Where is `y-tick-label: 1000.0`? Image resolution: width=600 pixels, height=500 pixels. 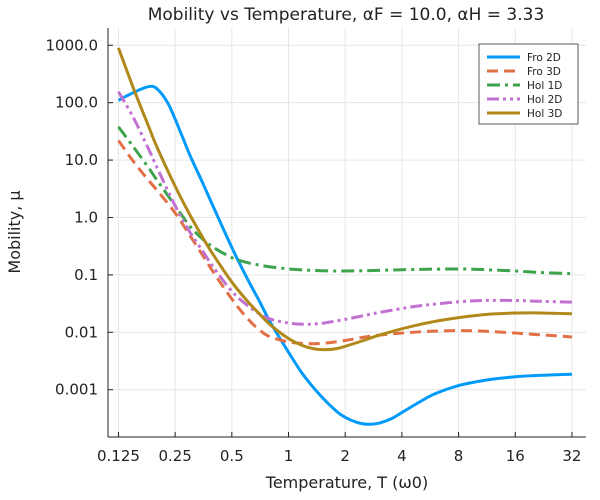 y-tick-label: 1000.0 is located at coordinates (72, 45).